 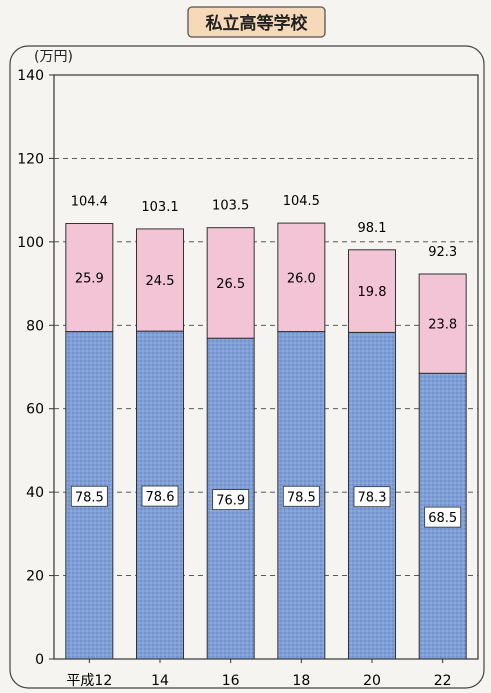 What do you see at coordinates (159, 207) in the screenshot?
I see `total-label: 103.1` at bounding box center [159, 207].